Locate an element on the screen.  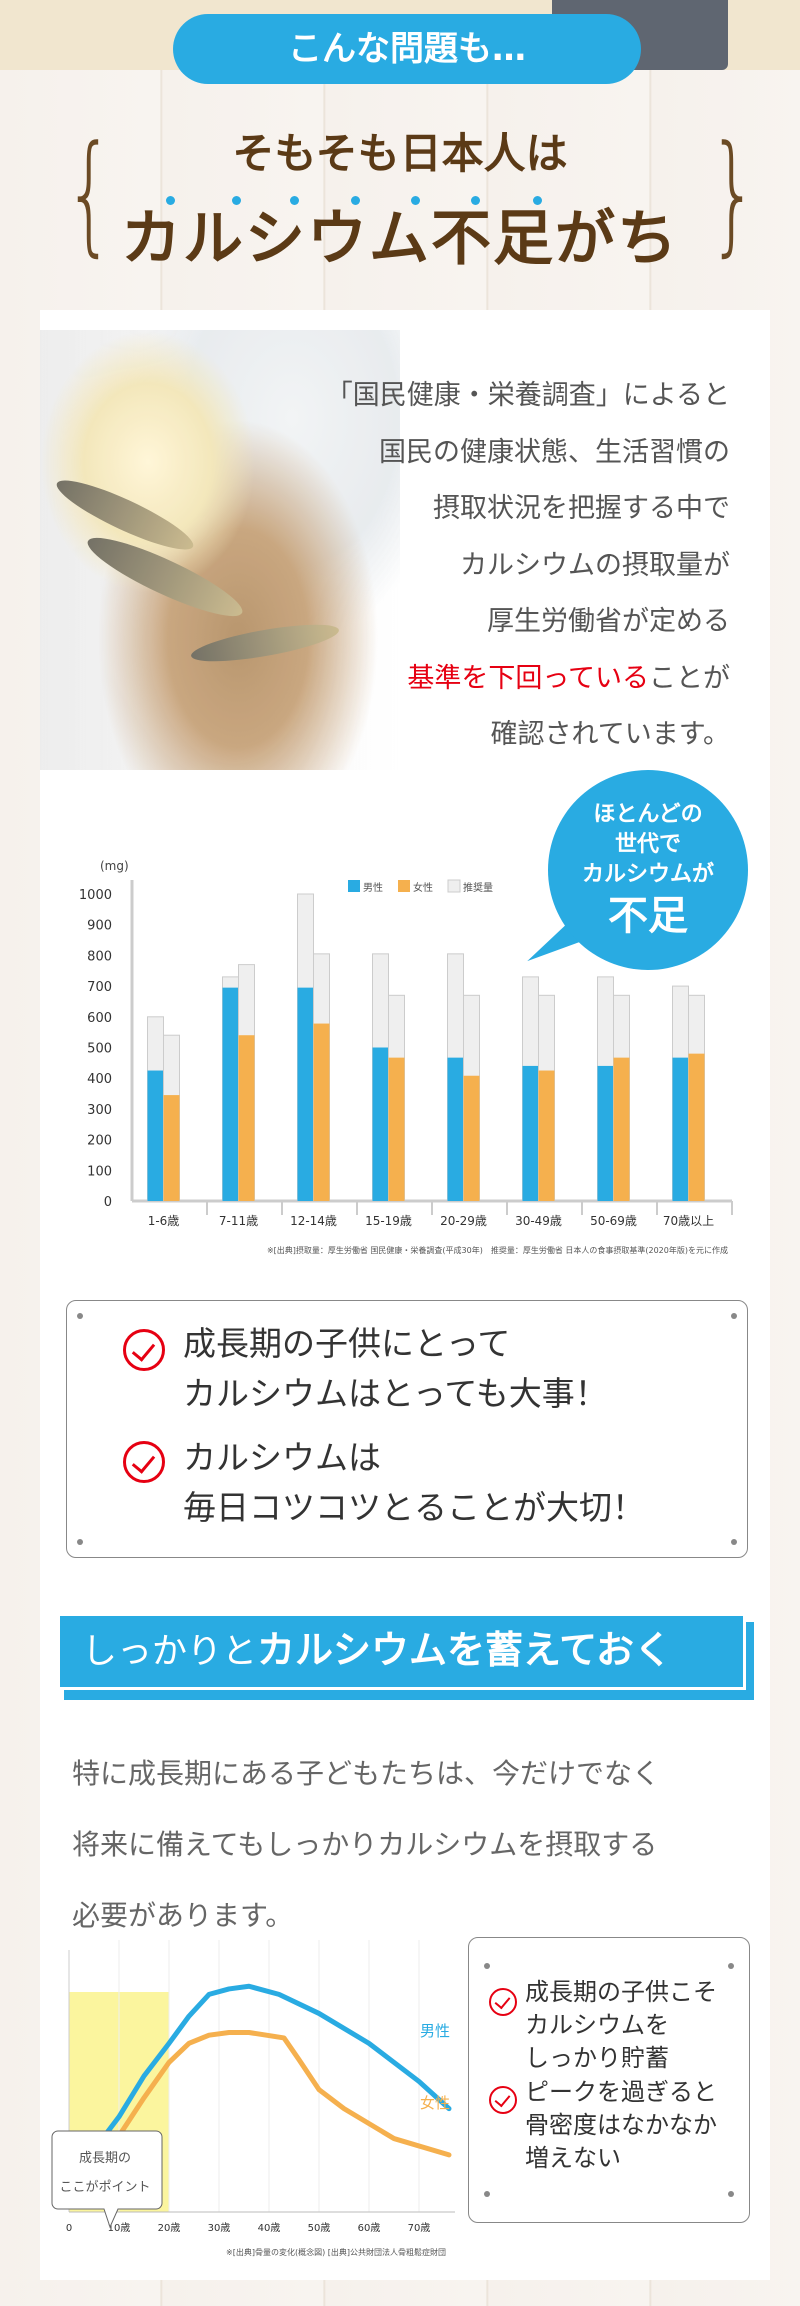
side-item-2: ピークを過ぎると 骨密度はなかなか 増えない is located at coordinates (621, 2125).